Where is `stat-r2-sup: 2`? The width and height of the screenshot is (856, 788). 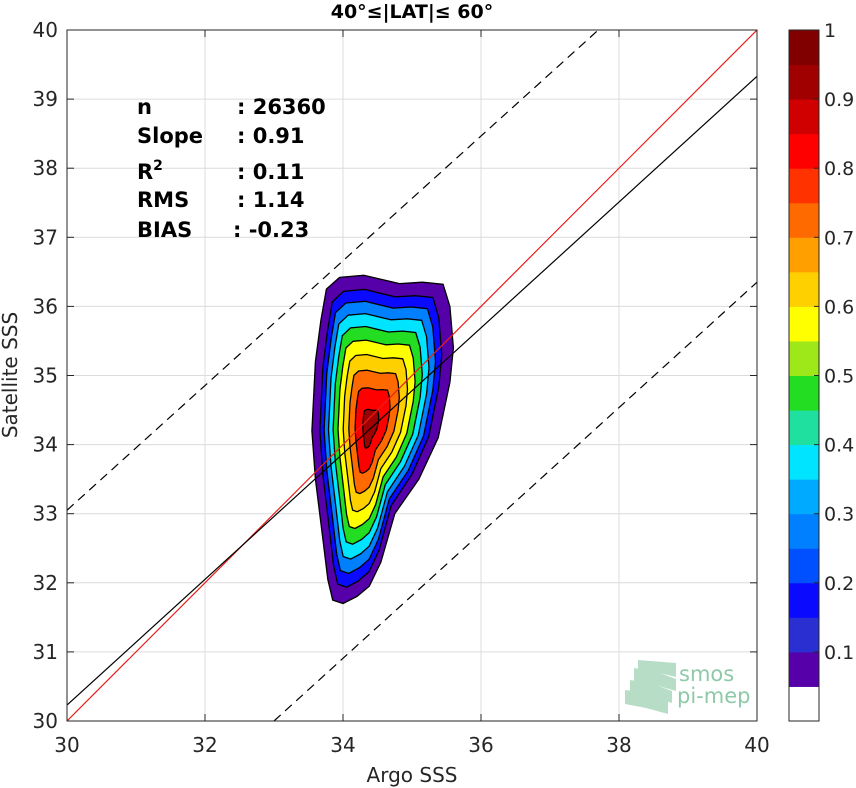
stat-r2-sup: 2 is located at coordinates (158, 166).